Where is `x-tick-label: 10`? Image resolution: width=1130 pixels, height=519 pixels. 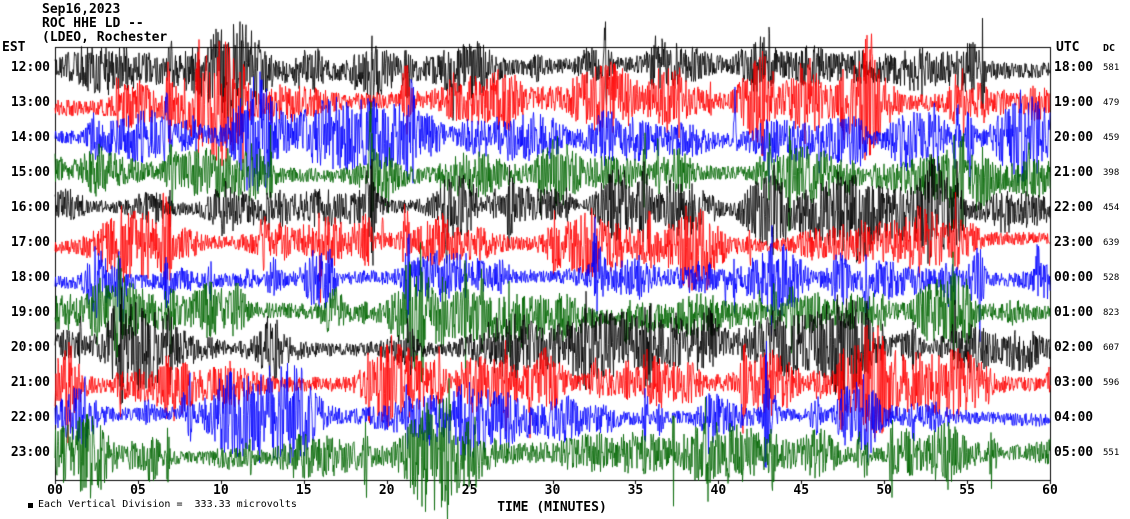
x-tick-label: 10 is located at coordinates (221, 490).